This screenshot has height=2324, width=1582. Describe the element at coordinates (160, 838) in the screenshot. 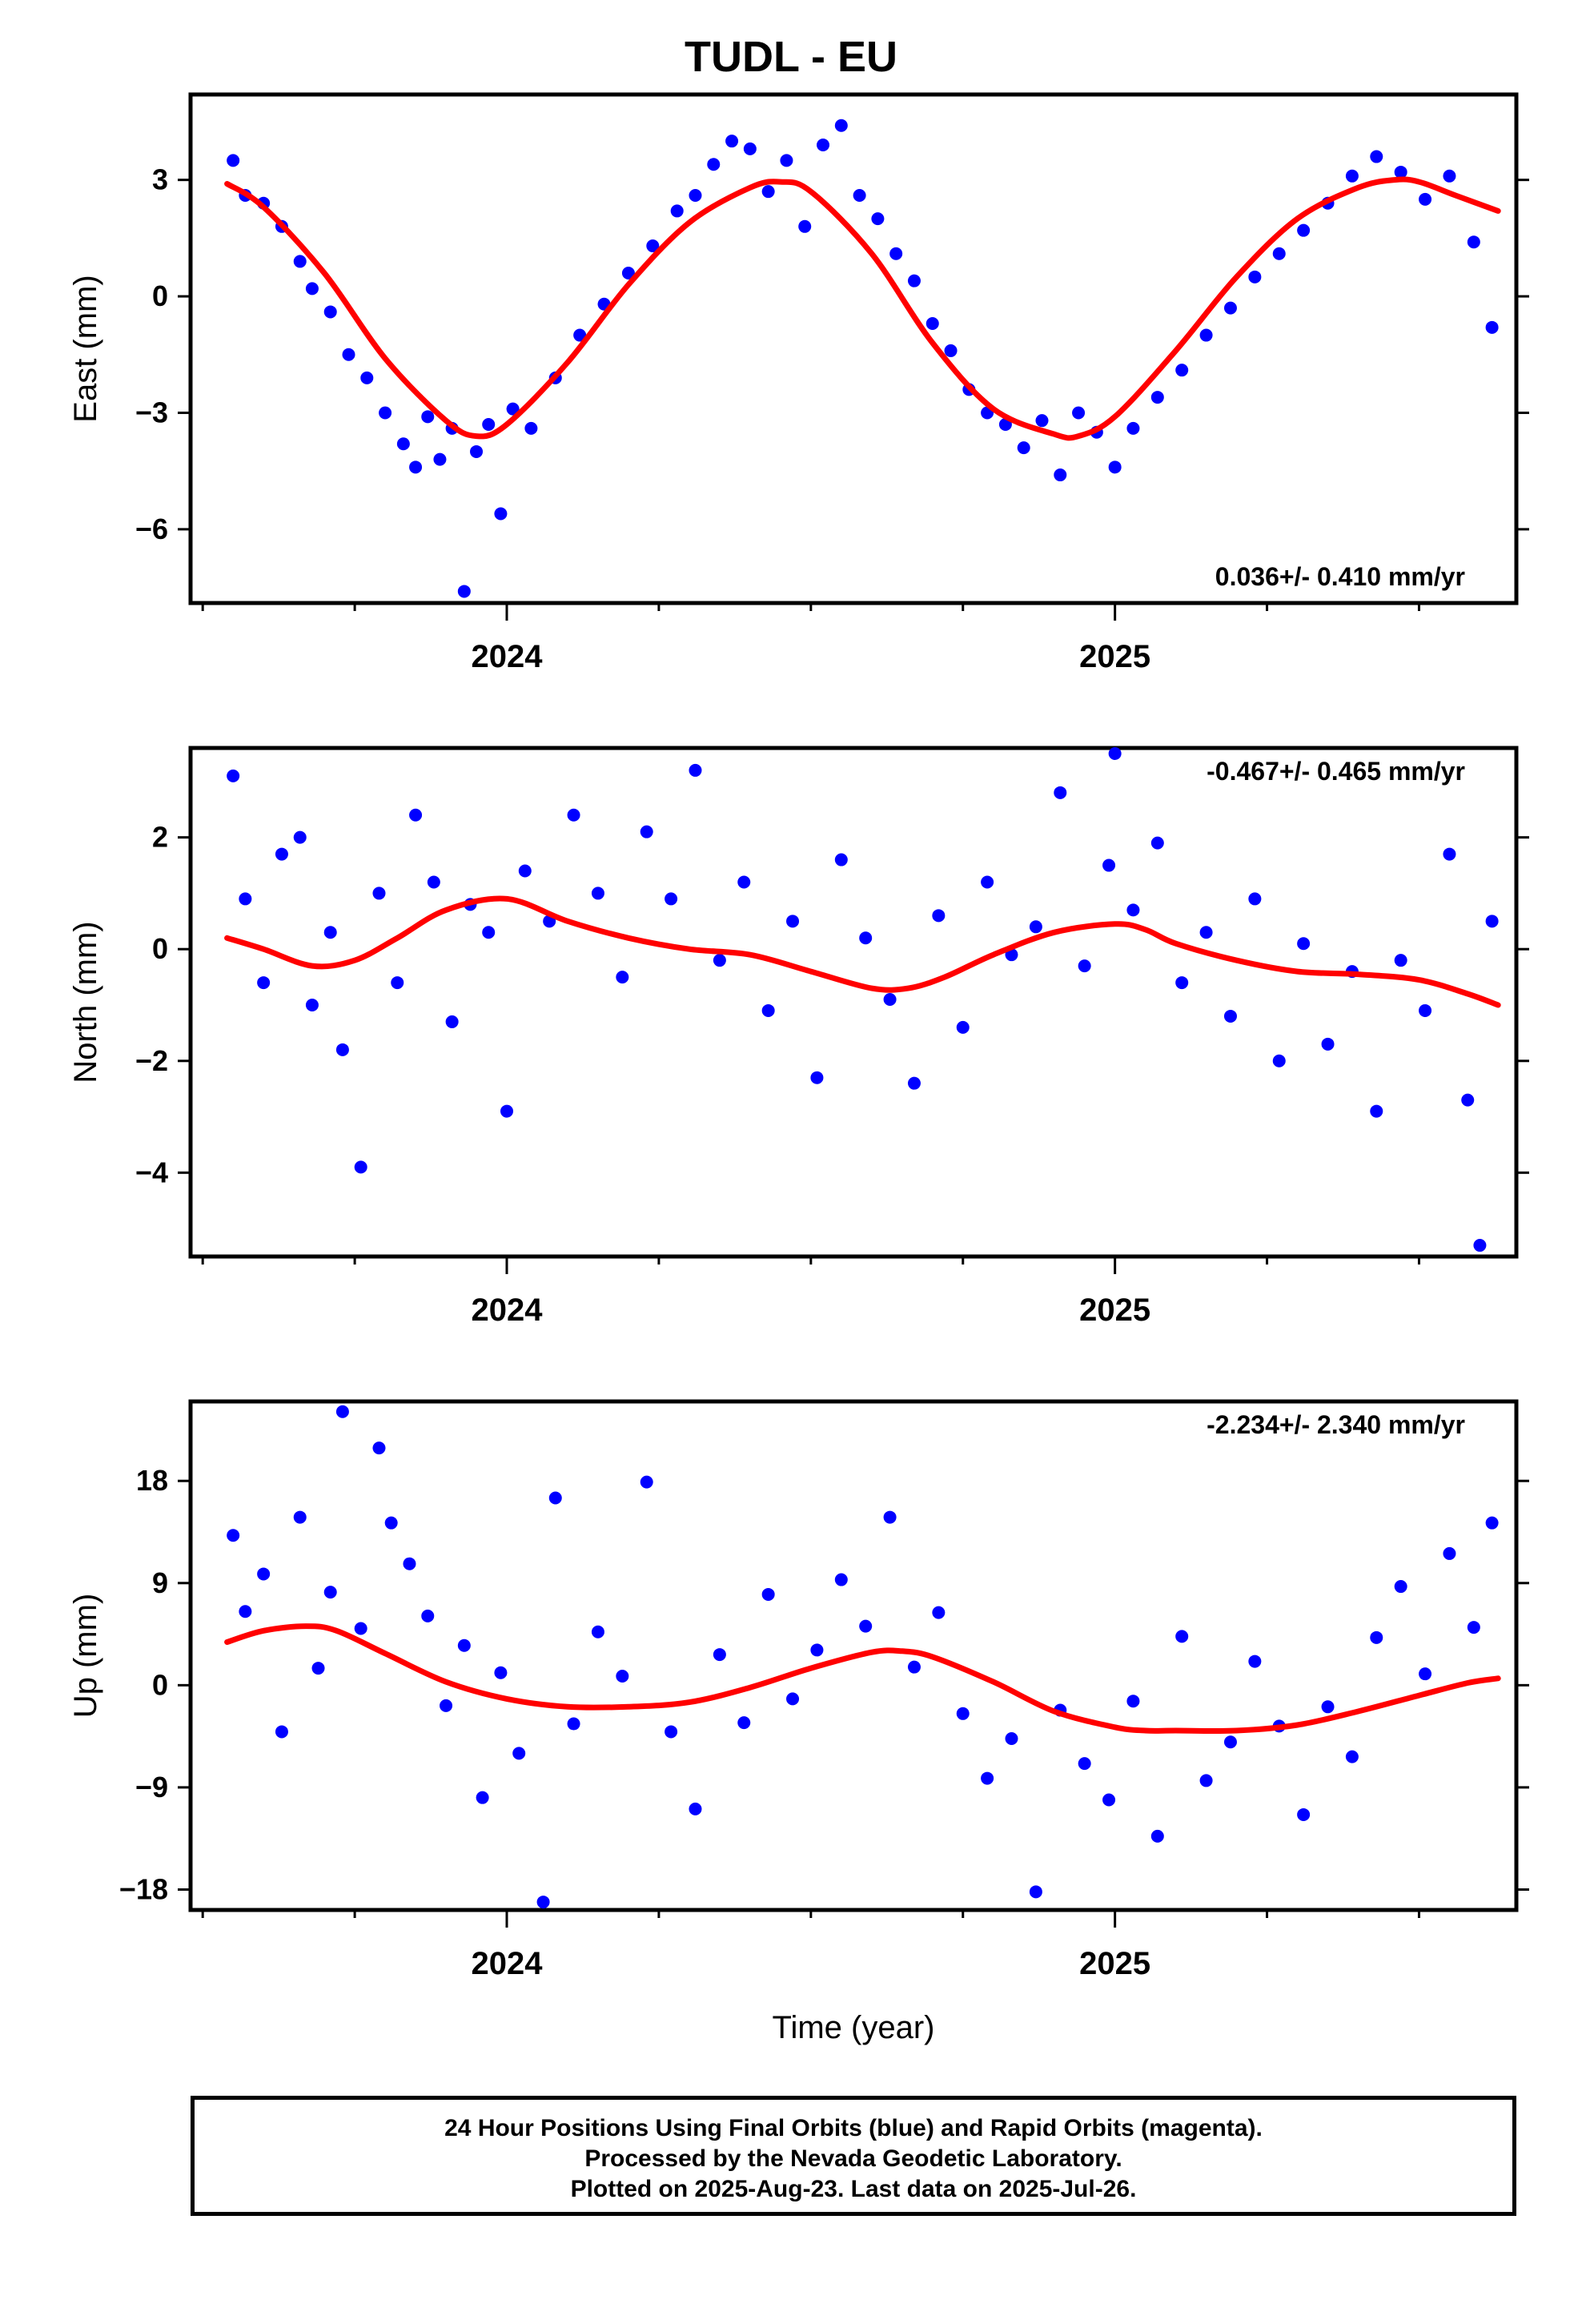

I see `y-tick-label: 2` at that location.